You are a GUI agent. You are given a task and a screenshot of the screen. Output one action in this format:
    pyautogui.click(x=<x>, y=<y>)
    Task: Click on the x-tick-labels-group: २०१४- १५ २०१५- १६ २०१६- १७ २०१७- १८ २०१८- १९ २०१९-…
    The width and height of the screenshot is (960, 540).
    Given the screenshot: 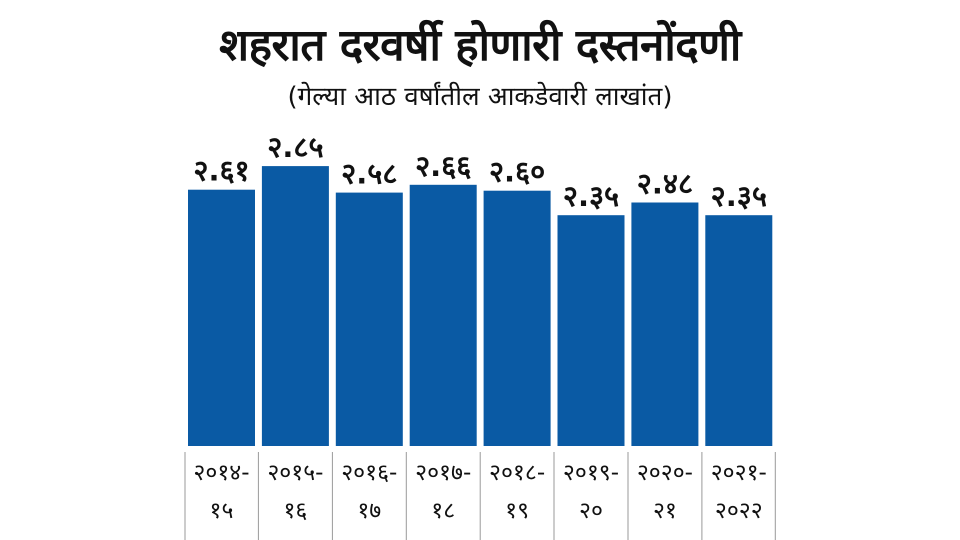 What is the action you would take?
    pyautogui.click(x=479, y=492)
    